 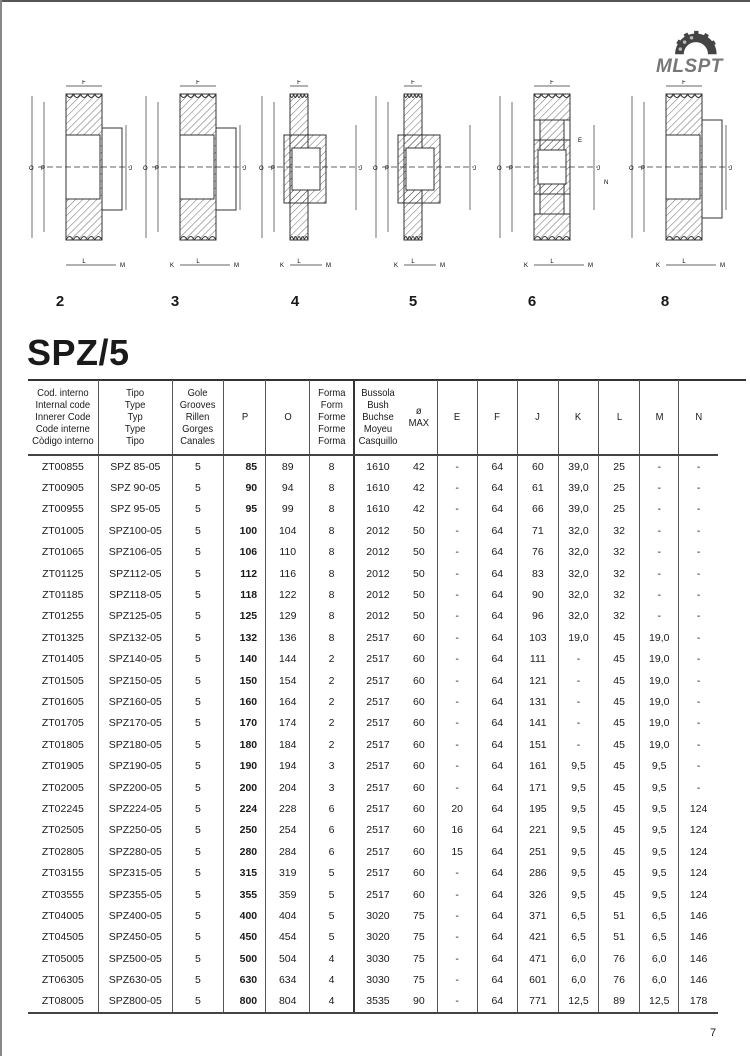 What do you see at coordinates (62, 488) in the screenshot?
I see `cell-code: ZT00905` at bounding box center [62, 488].